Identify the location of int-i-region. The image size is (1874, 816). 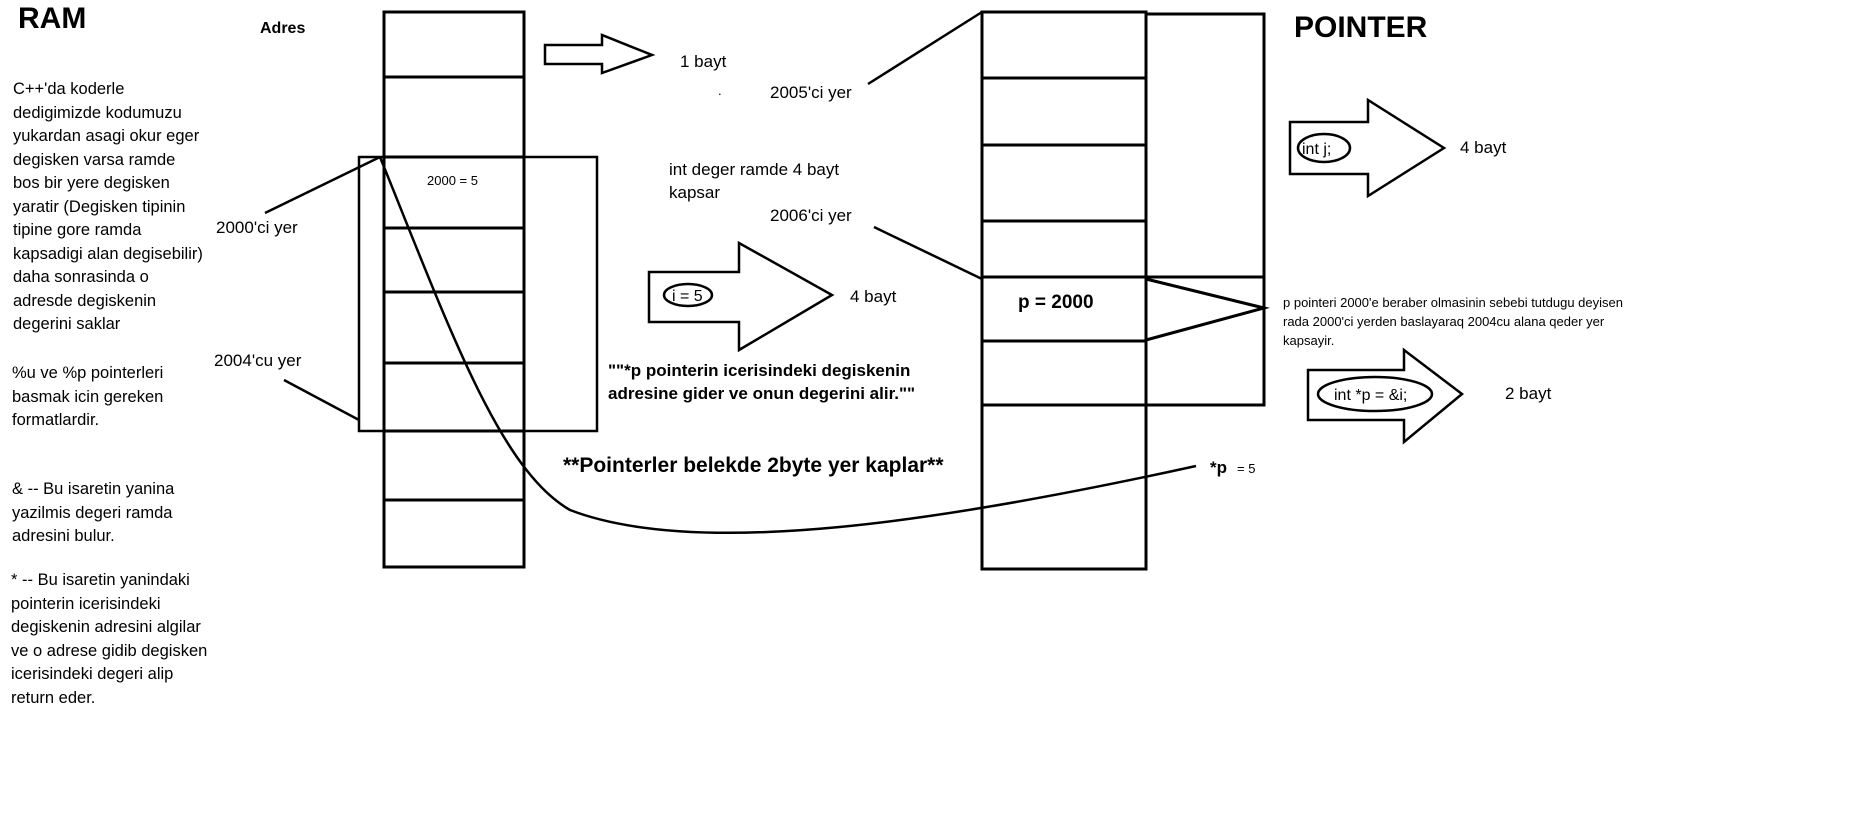
(478, 294).